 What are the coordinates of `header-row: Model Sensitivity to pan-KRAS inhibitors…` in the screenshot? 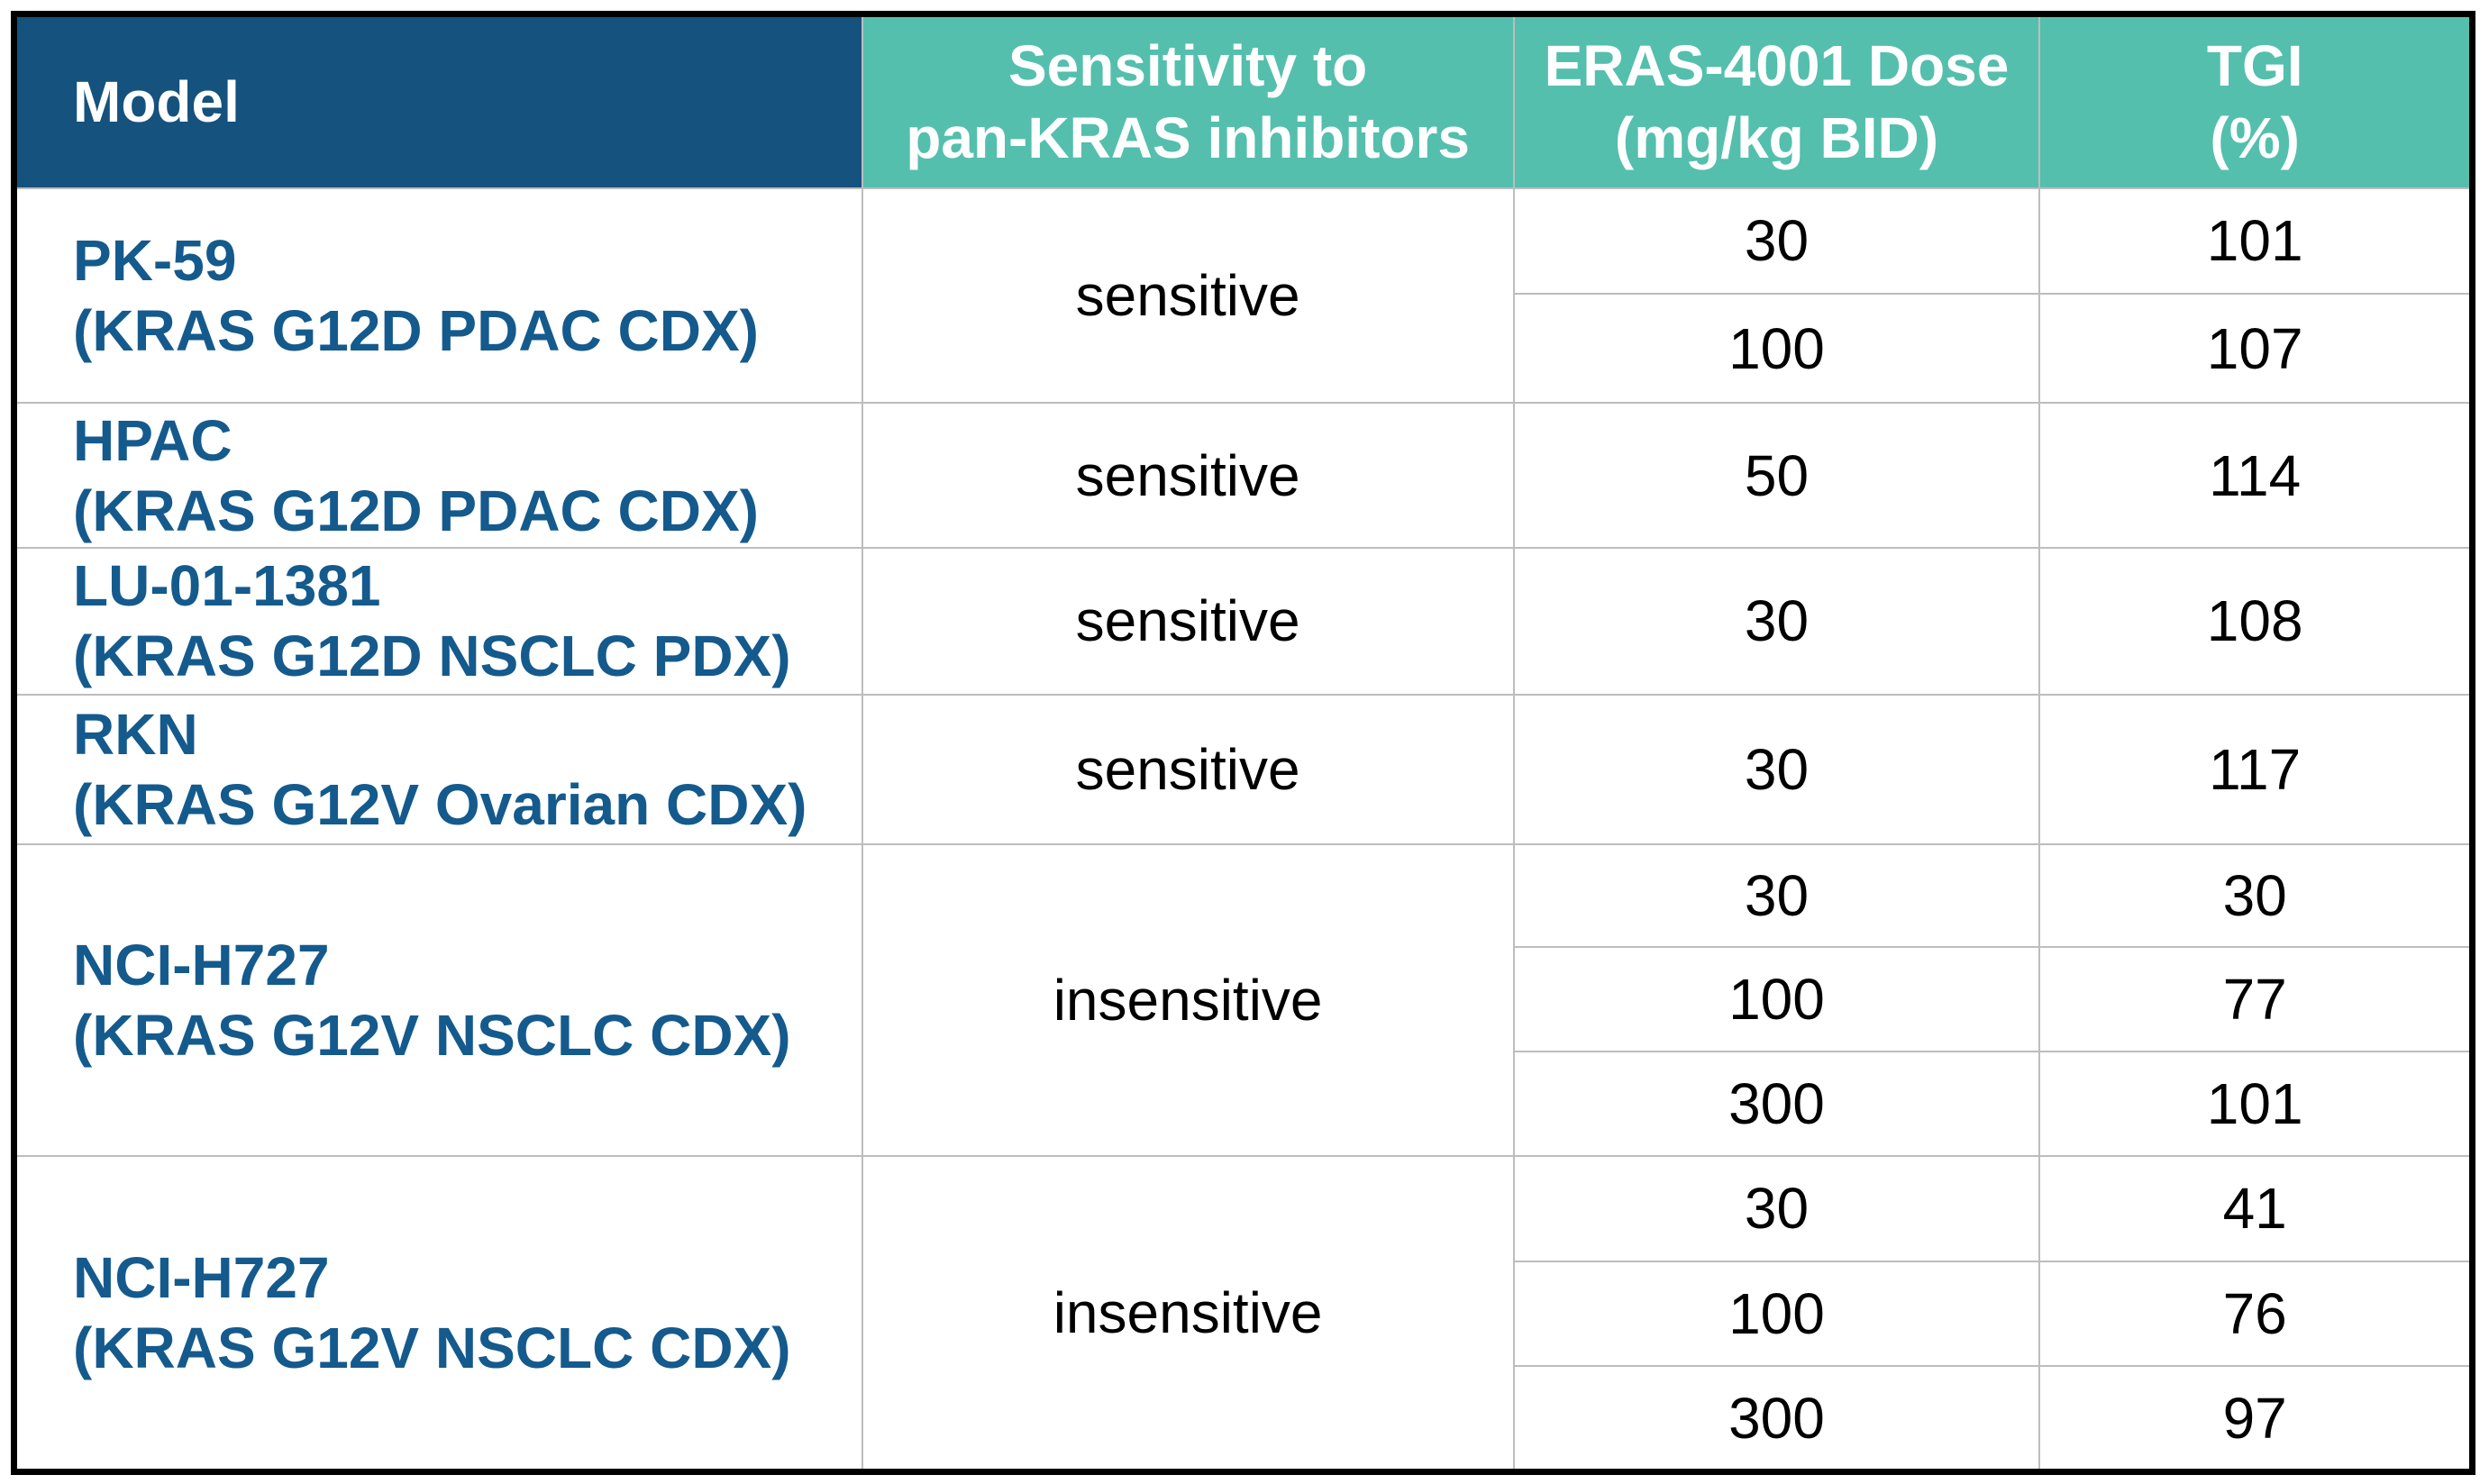 It's located at (1243, 101).